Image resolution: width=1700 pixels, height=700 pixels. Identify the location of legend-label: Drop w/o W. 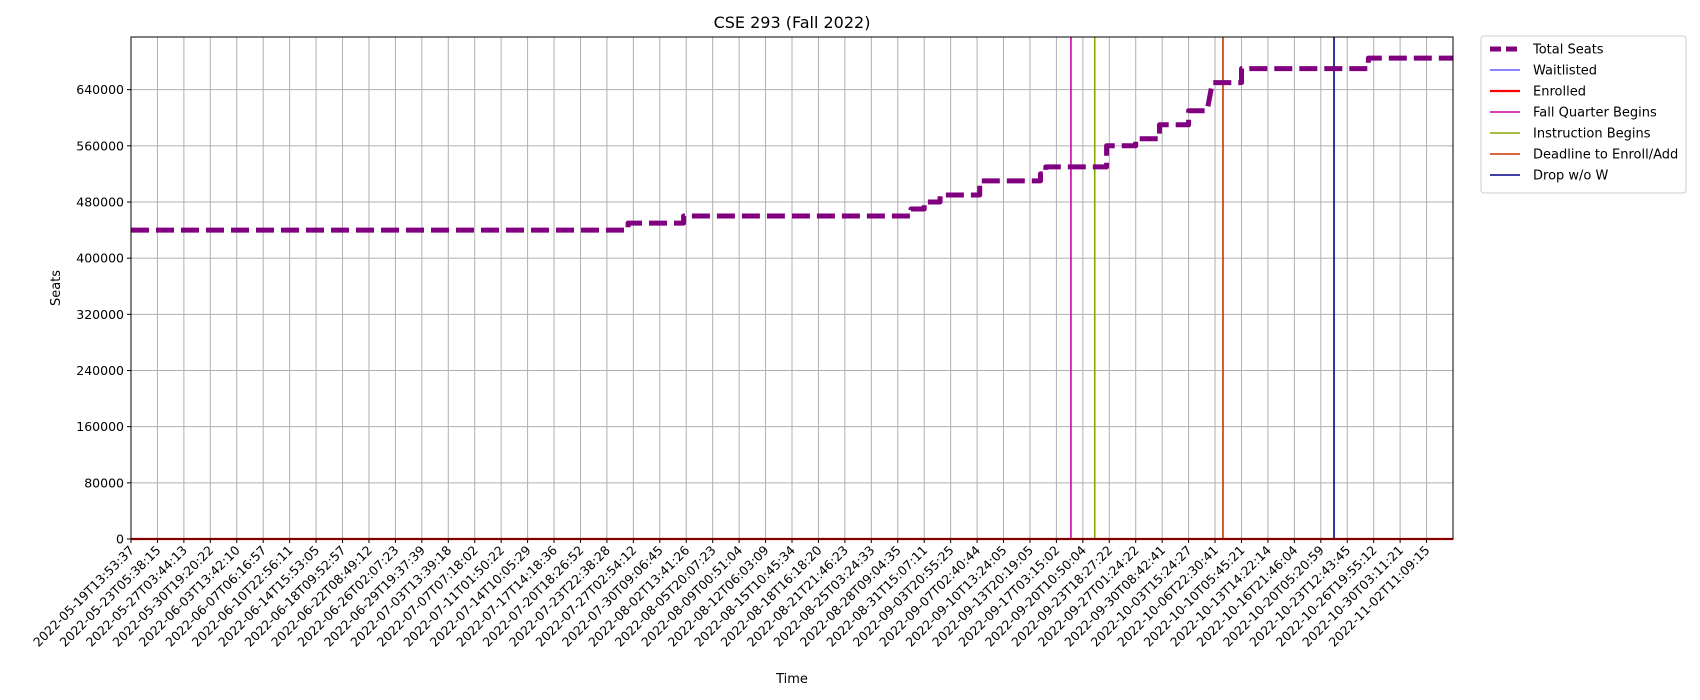
(1571, 176).